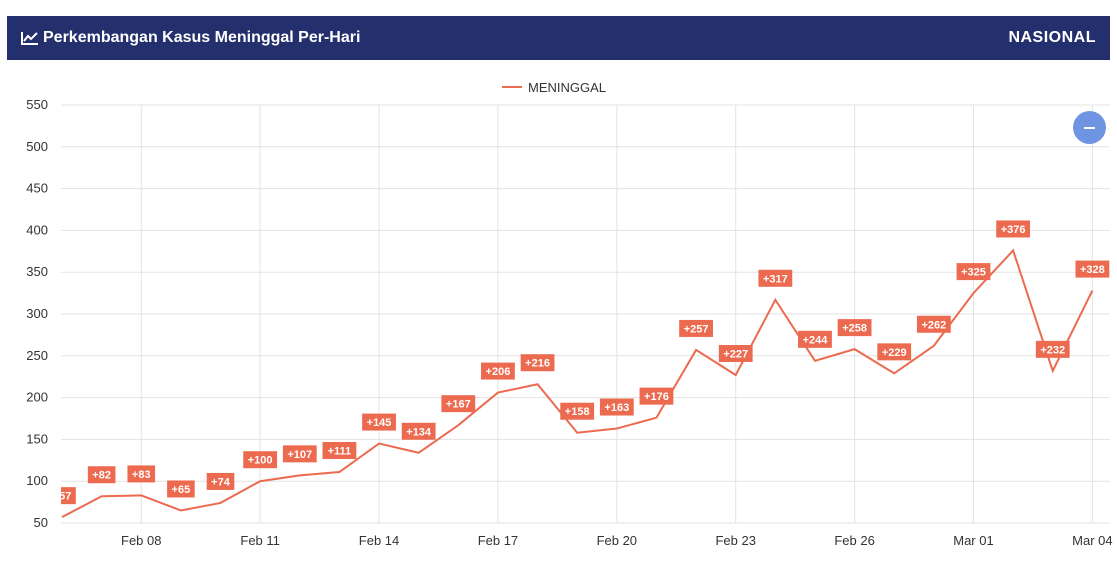 This screenshot has height=571, width=1117. I want to click on data-label: +229, so click(894, 353).